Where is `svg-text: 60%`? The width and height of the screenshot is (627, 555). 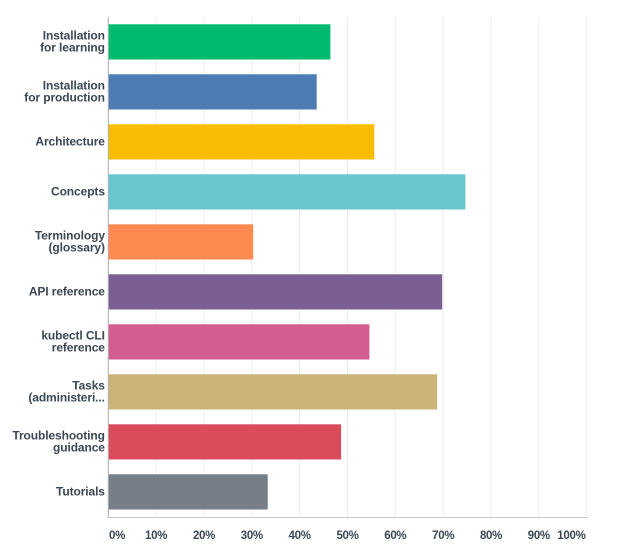 svg-text: 60% is located at coordinates (395, 536).